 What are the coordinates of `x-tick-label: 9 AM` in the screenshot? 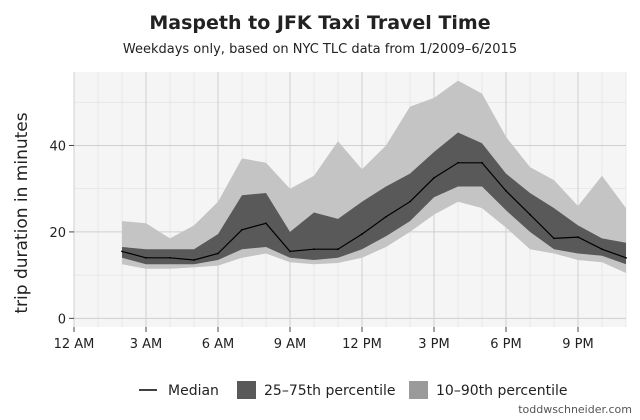 It's located at (290, 344).